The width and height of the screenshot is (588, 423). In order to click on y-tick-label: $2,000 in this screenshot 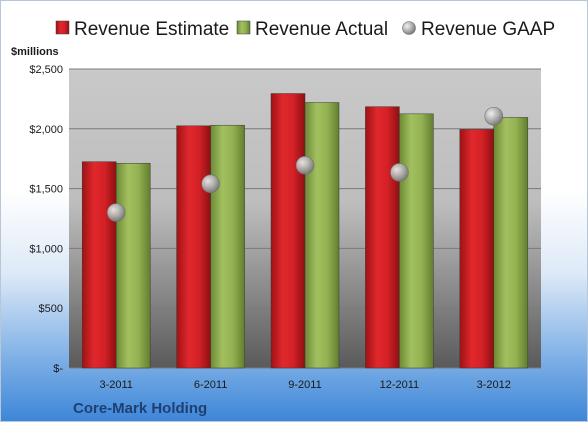, I will do `click(46, 130)`.